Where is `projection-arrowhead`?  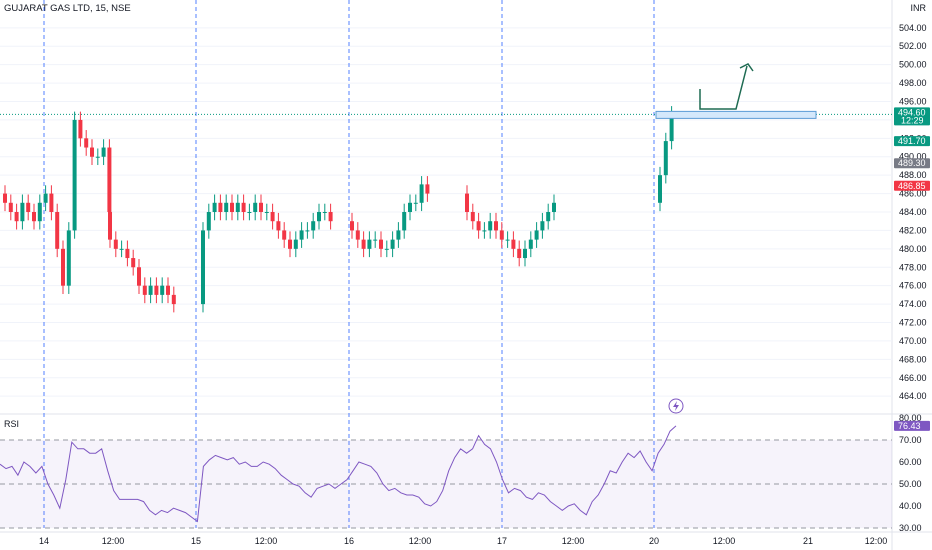 projection-arrowhead is located at coordinates (746, 67).